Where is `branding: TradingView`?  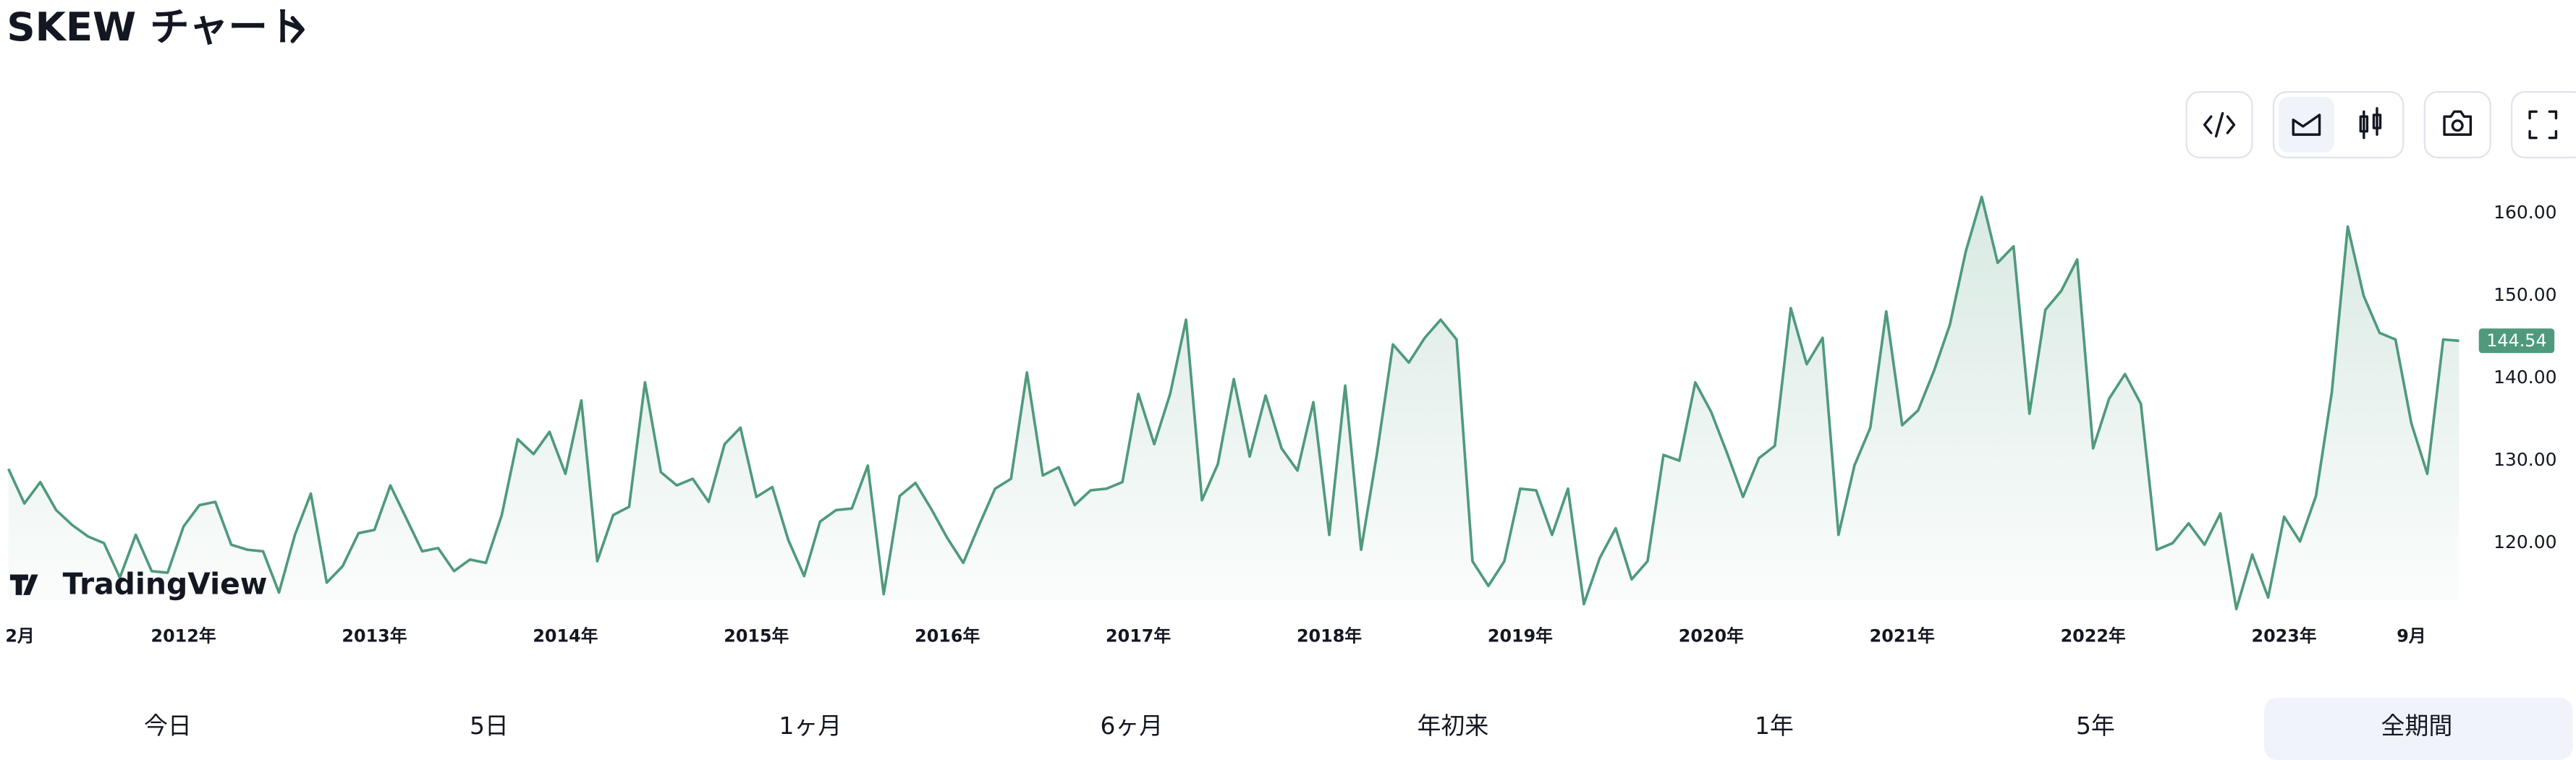
branding: TradingView is located at coordinates (138, 583).